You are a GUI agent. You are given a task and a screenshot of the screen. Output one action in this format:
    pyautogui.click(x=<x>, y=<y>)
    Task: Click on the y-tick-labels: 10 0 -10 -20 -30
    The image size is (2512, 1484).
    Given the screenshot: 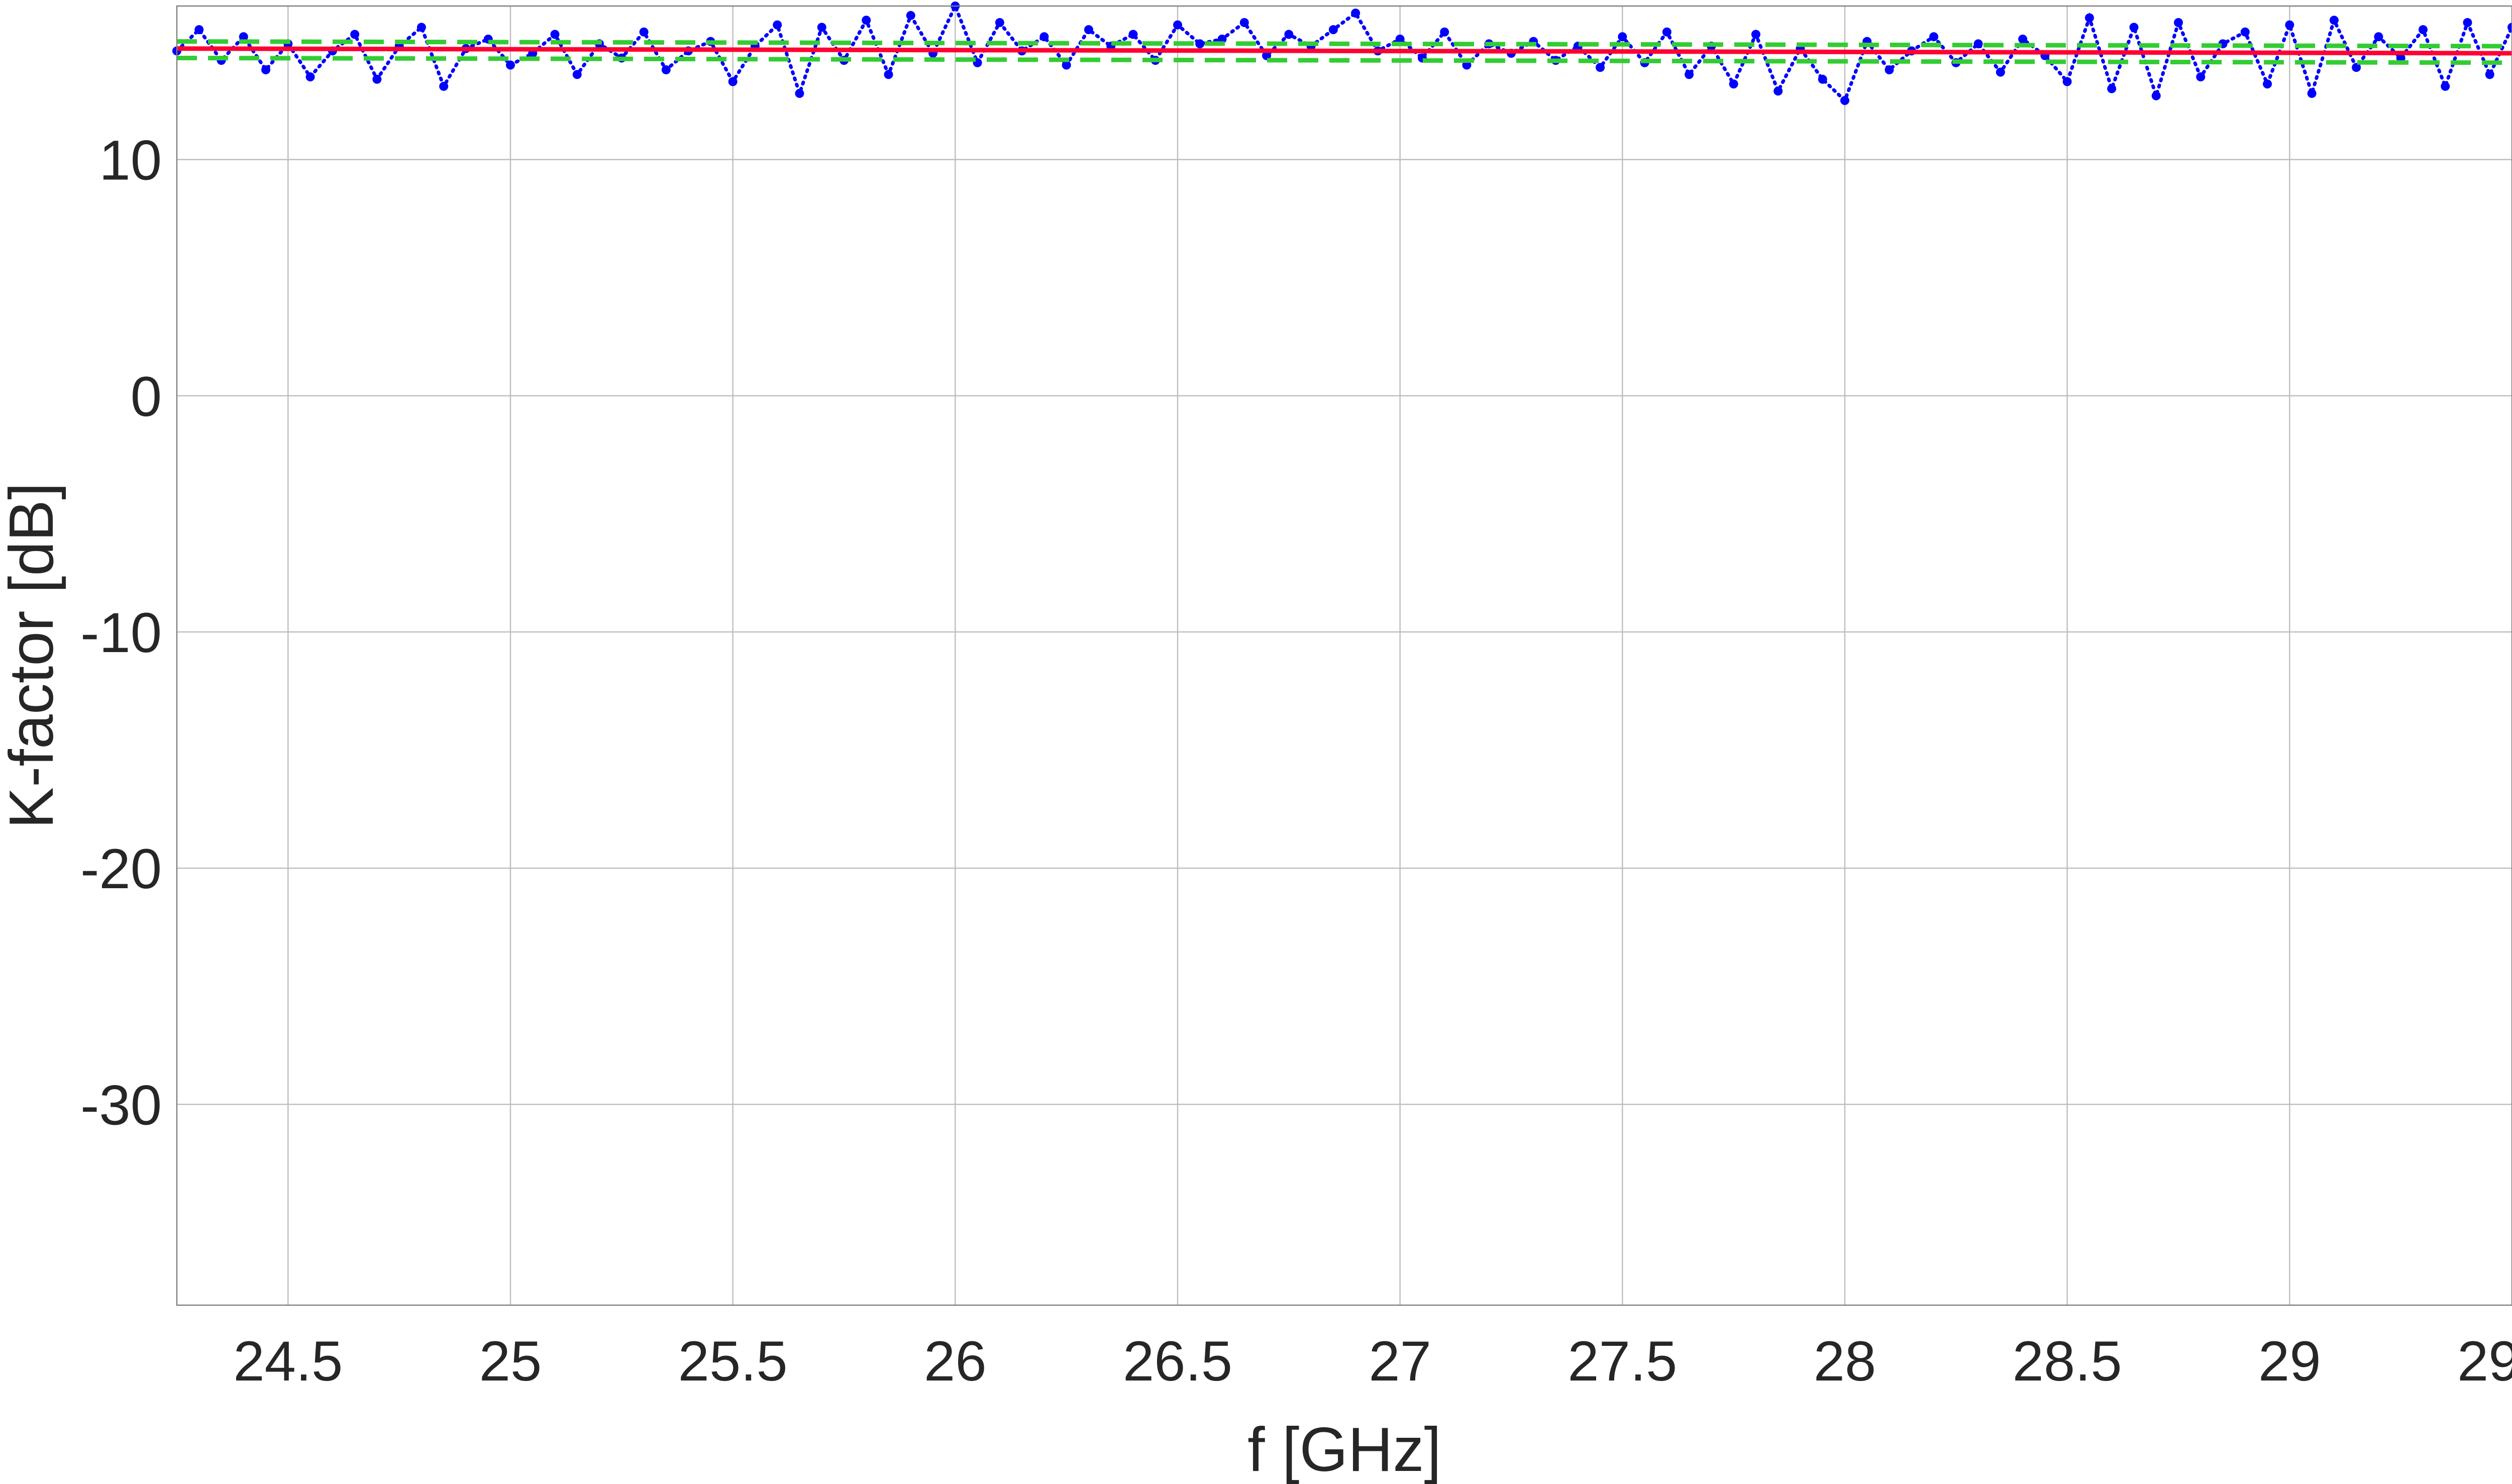 What is the action you would take?
    pyautogui.click(x=121, y=633)
    